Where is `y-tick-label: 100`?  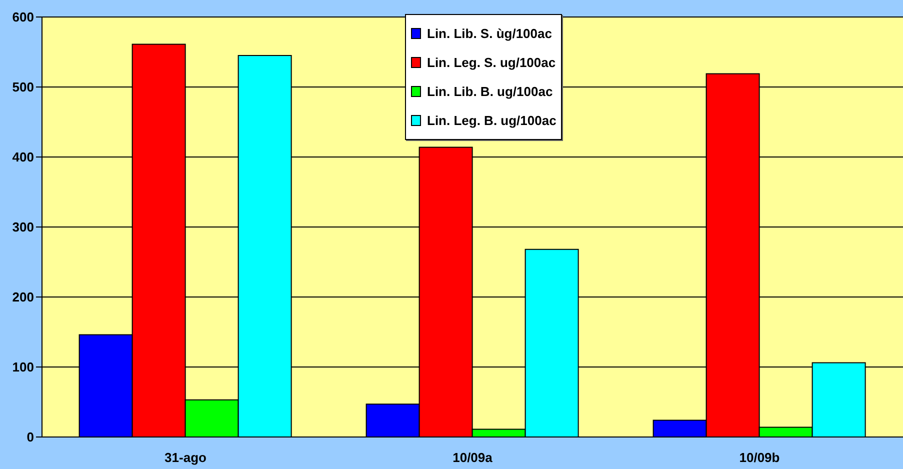 y-tick-label: 100 is located at coordinates (23, 367).